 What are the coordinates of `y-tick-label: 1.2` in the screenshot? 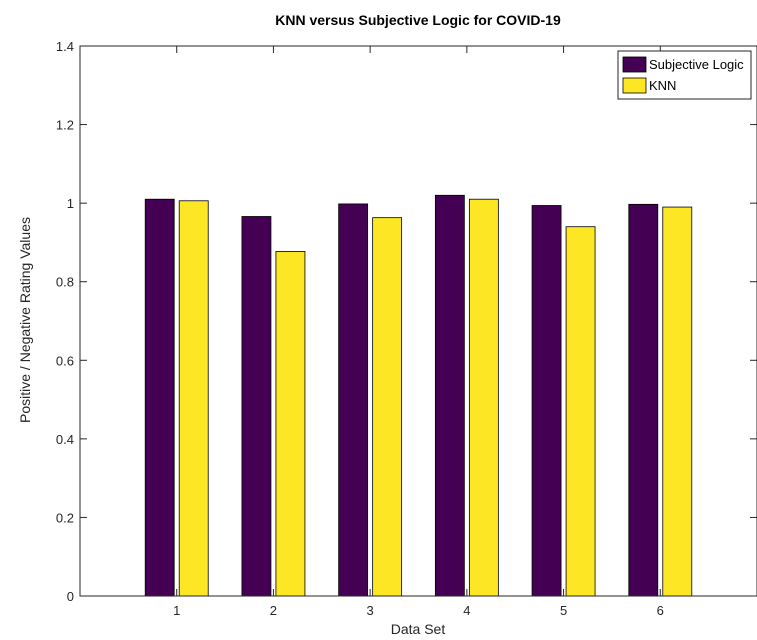 It's located at (65, 125).